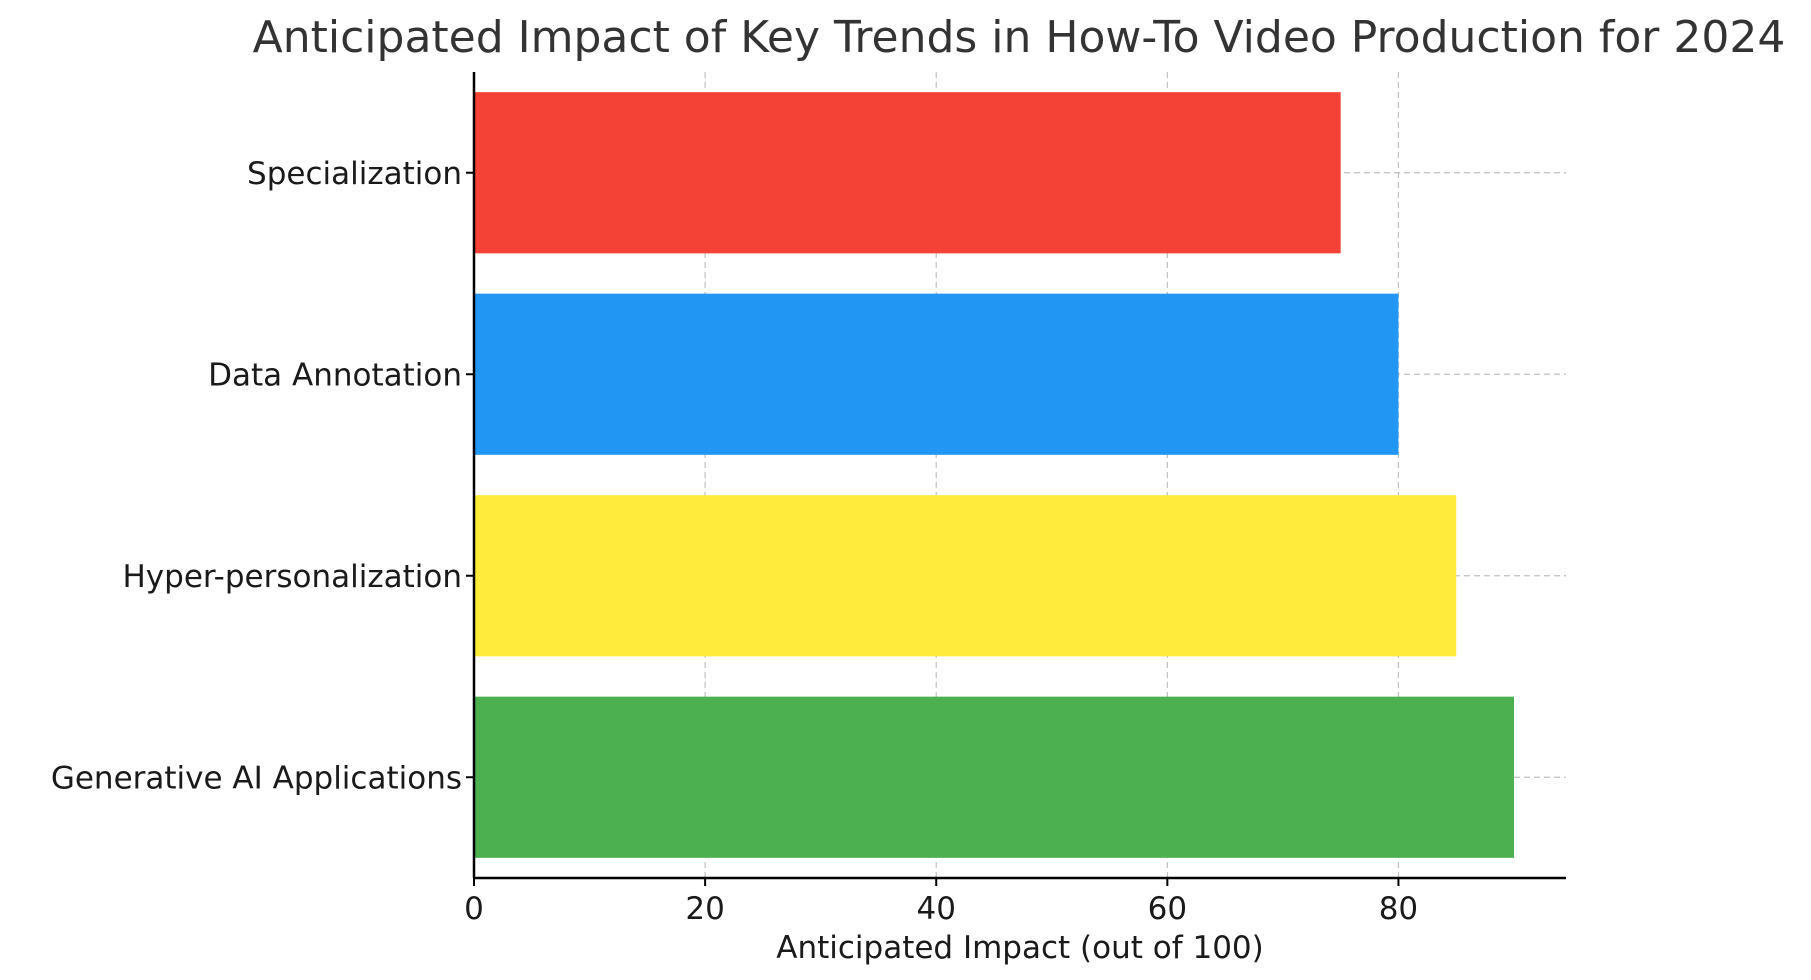  What do you see at coordinates (1020, 948) in the screenshot?
I see `x-axis-label: Anticipated Impact (out of 100)` at bounding box center [1020, 948].